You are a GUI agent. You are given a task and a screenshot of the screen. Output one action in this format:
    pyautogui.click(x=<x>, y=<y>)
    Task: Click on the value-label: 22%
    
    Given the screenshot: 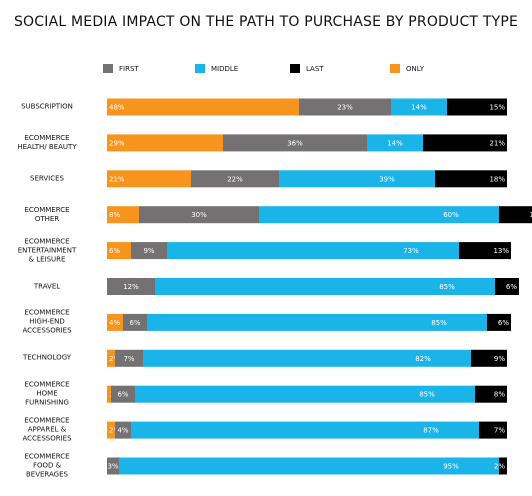 What is the action you would take?
    pyautogui.click(x=235, y=179)
    